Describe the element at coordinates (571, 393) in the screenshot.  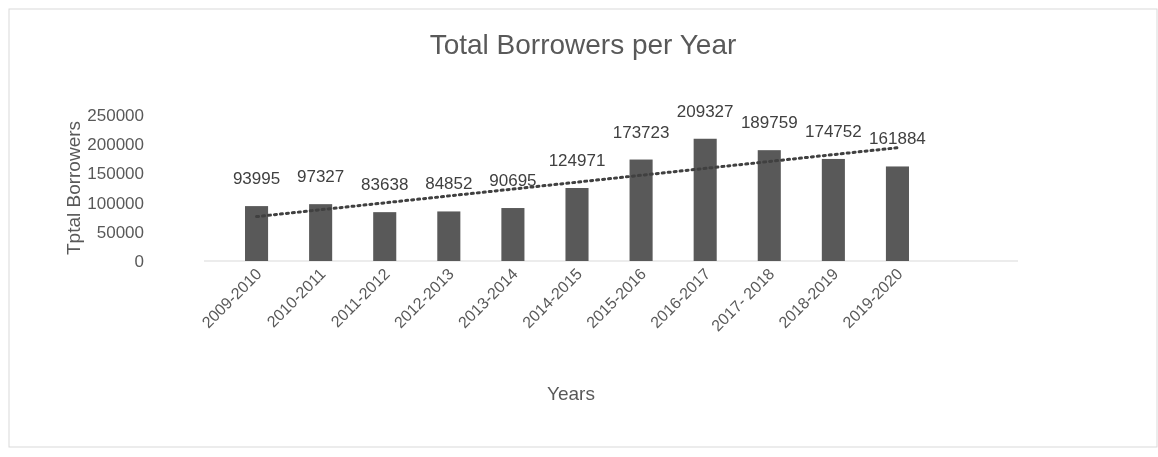
I see `x-axis-title: Years` at that location.